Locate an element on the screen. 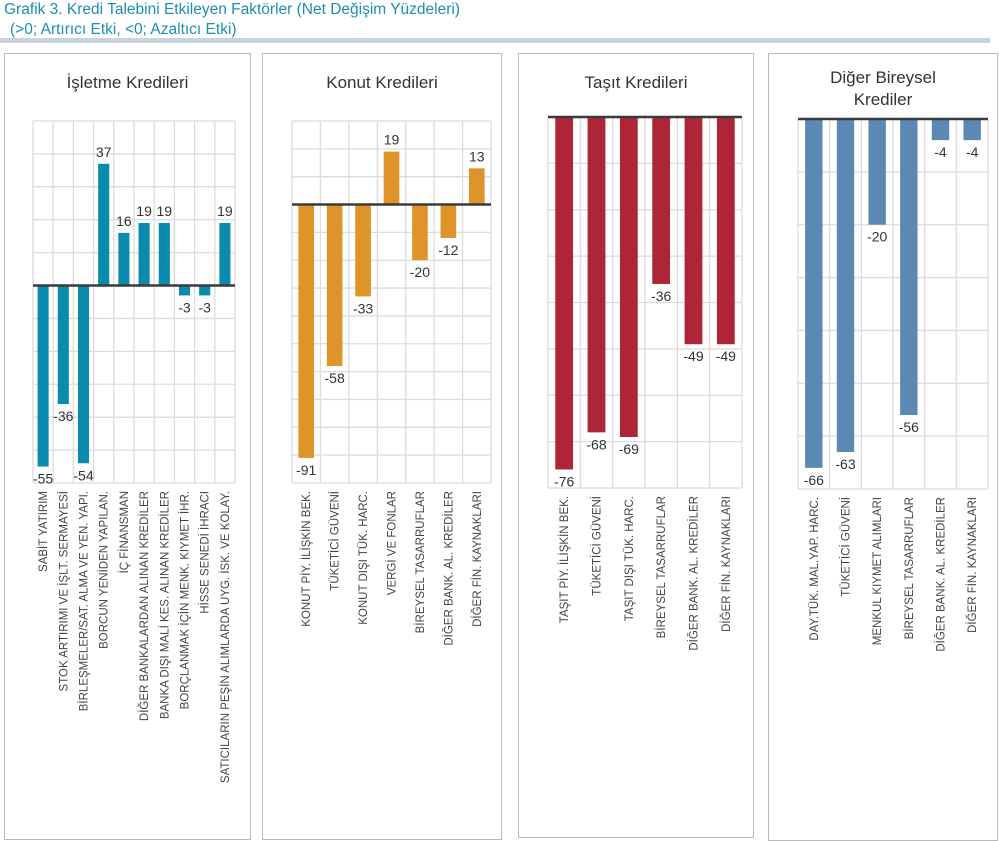  data-label: -33 is located at coordinates (363, 308).